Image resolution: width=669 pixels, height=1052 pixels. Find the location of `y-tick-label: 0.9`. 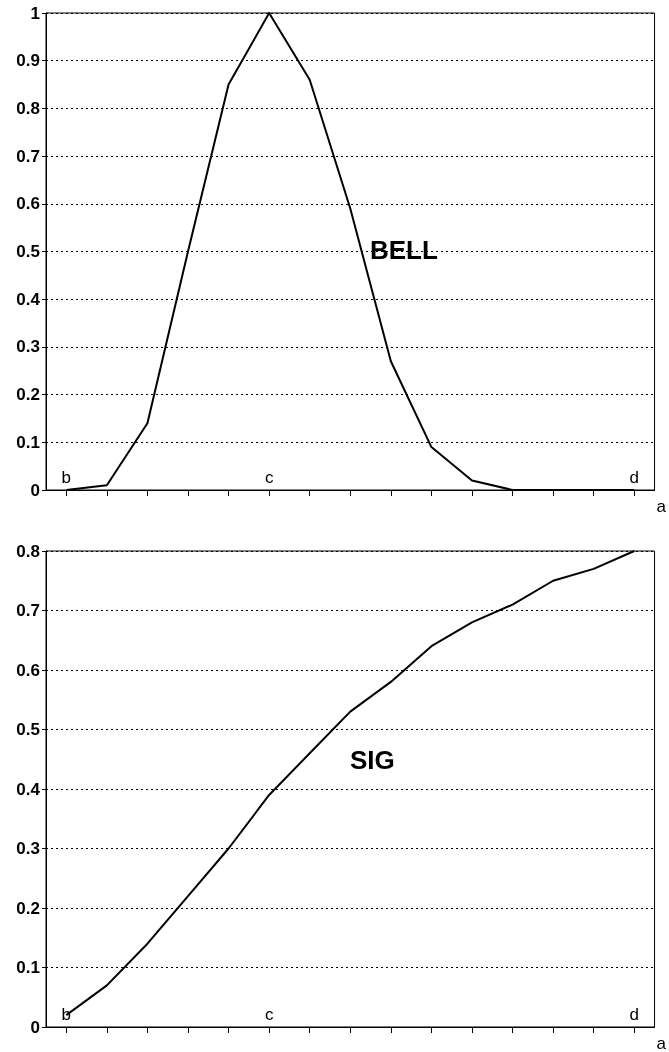

y-tick-label: 0.9 is located at coordinates (28, 61).